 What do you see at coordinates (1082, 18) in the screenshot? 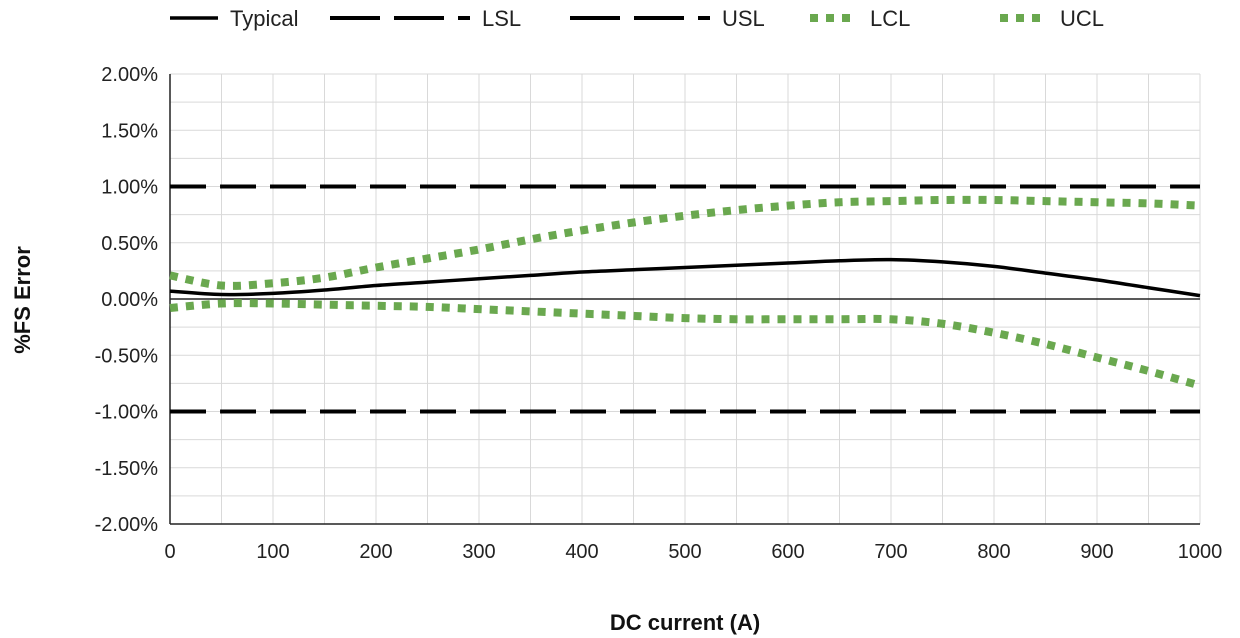
I see `legend-label-ucl: UCL` at bounding box center [1082, 18].